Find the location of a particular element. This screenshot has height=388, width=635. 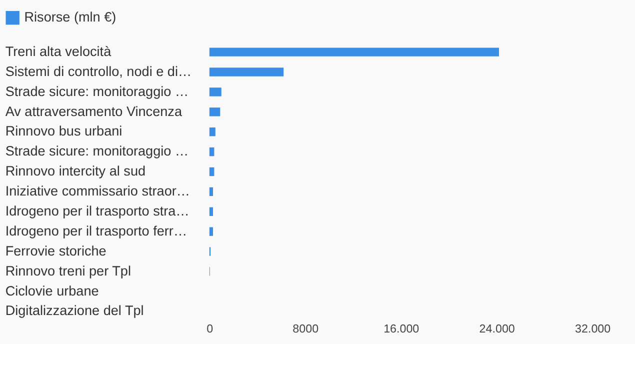

x-tick-label: 32.000 is located at coordinates (593, 329).